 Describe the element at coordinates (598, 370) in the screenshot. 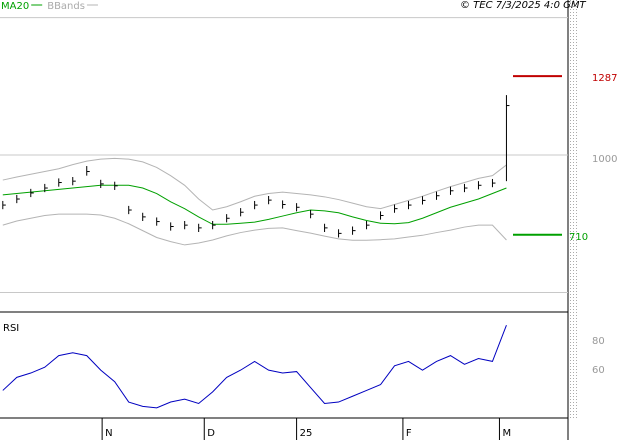

I see `rsi-tick-label: 60` at that location.